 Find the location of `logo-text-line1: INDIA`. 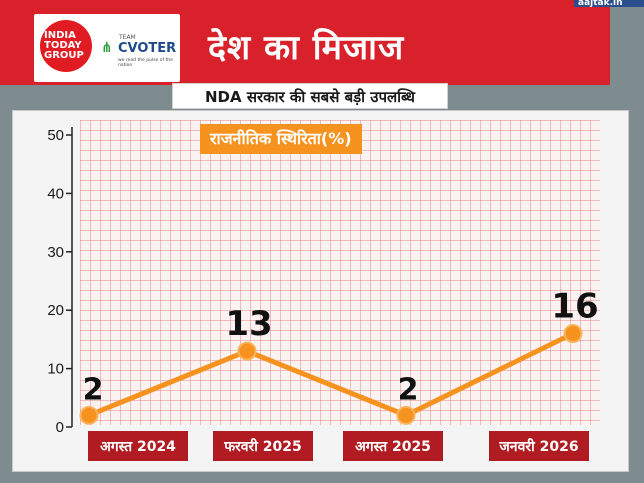

logo-text-line1: INDIA is located at coordinates (60, 35).